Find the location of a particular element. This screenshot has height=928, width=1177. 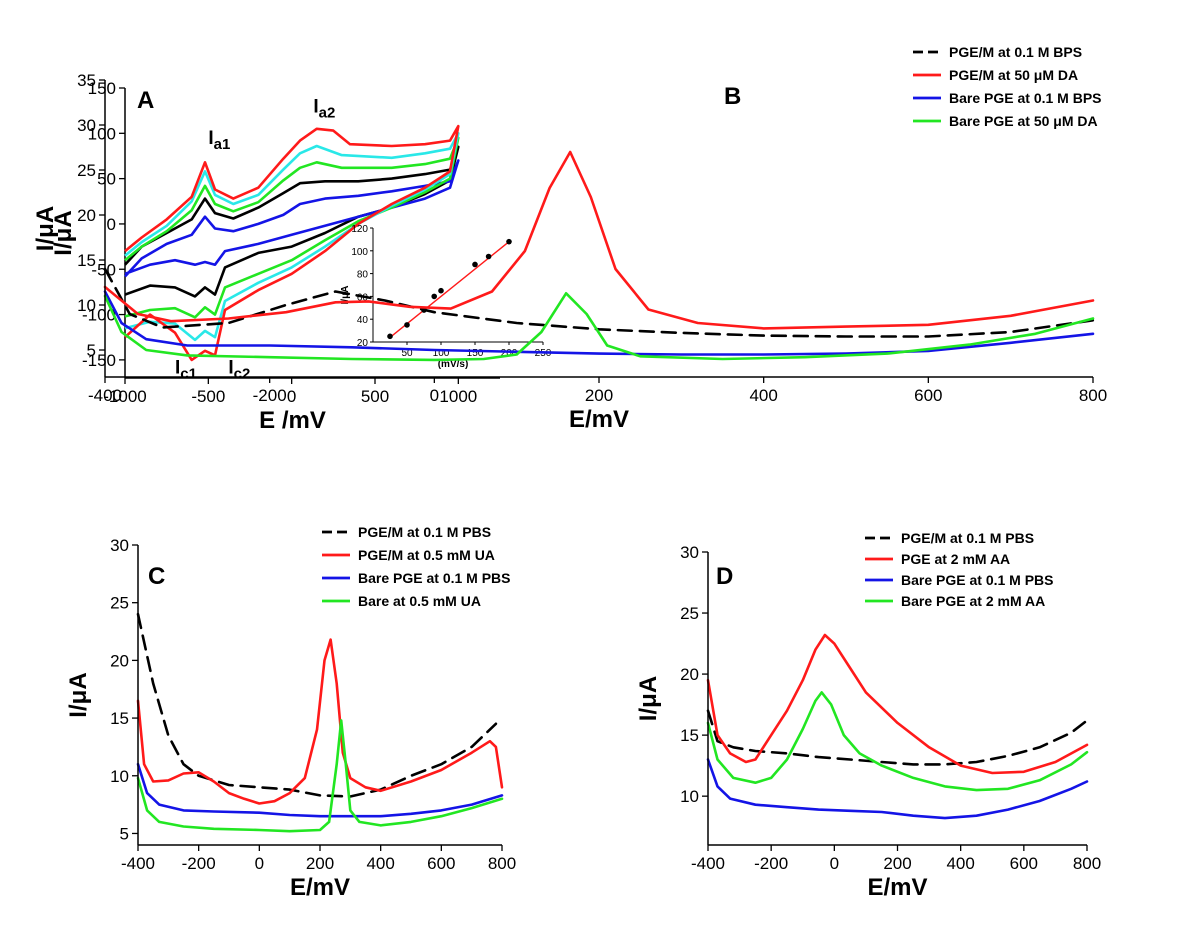

y-tick-label: 15 is located at coordinates (86, 260).